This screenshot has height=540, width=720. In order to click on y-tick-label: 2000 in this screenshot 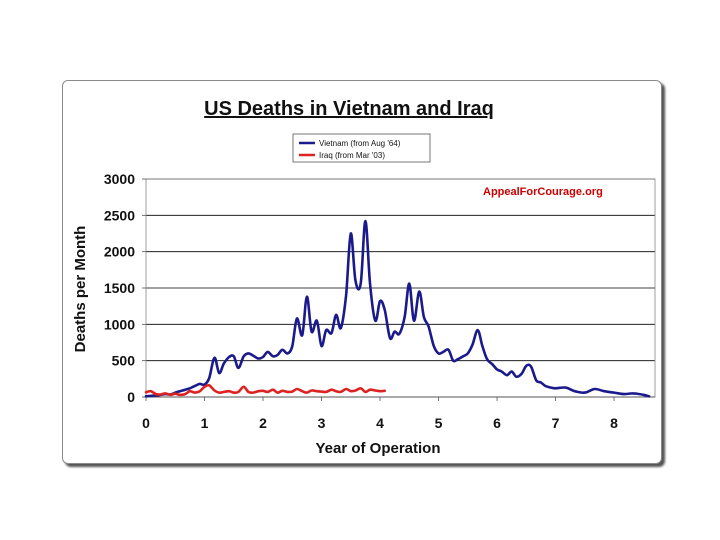, I will do `click(119, 252)`.